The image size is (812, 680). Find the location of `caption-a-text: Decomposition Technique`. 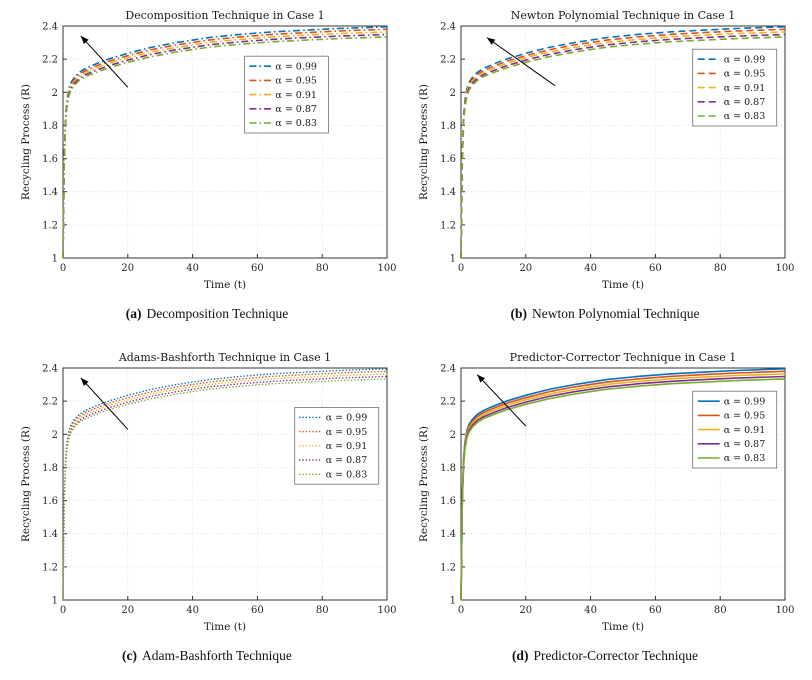

caption-a-text: Decomposition Technique is located at coordinates (217, 313).